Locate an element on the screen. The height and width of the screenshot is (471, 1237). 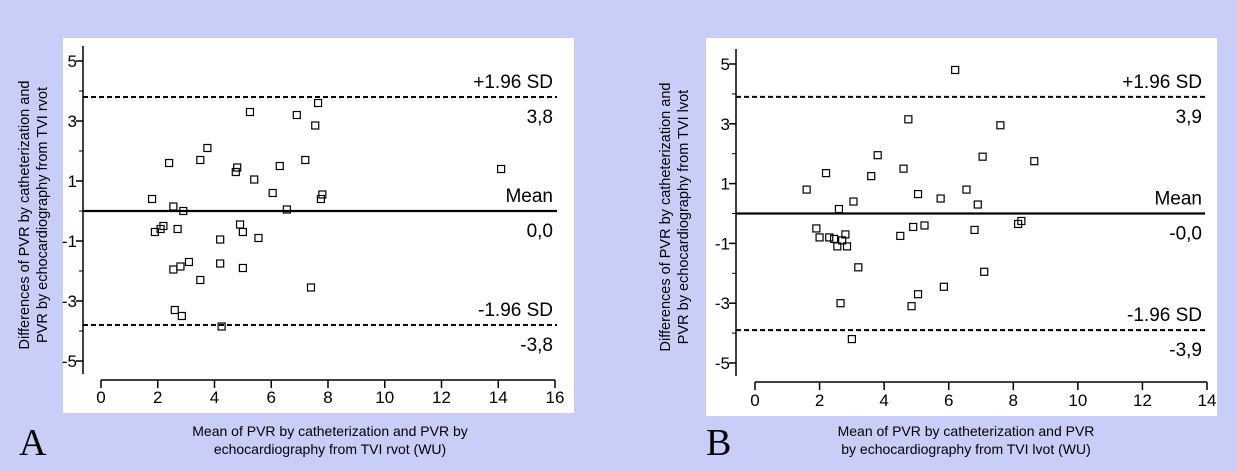
reference-line-value: -3,9 is located at coordinates (1185, 350).